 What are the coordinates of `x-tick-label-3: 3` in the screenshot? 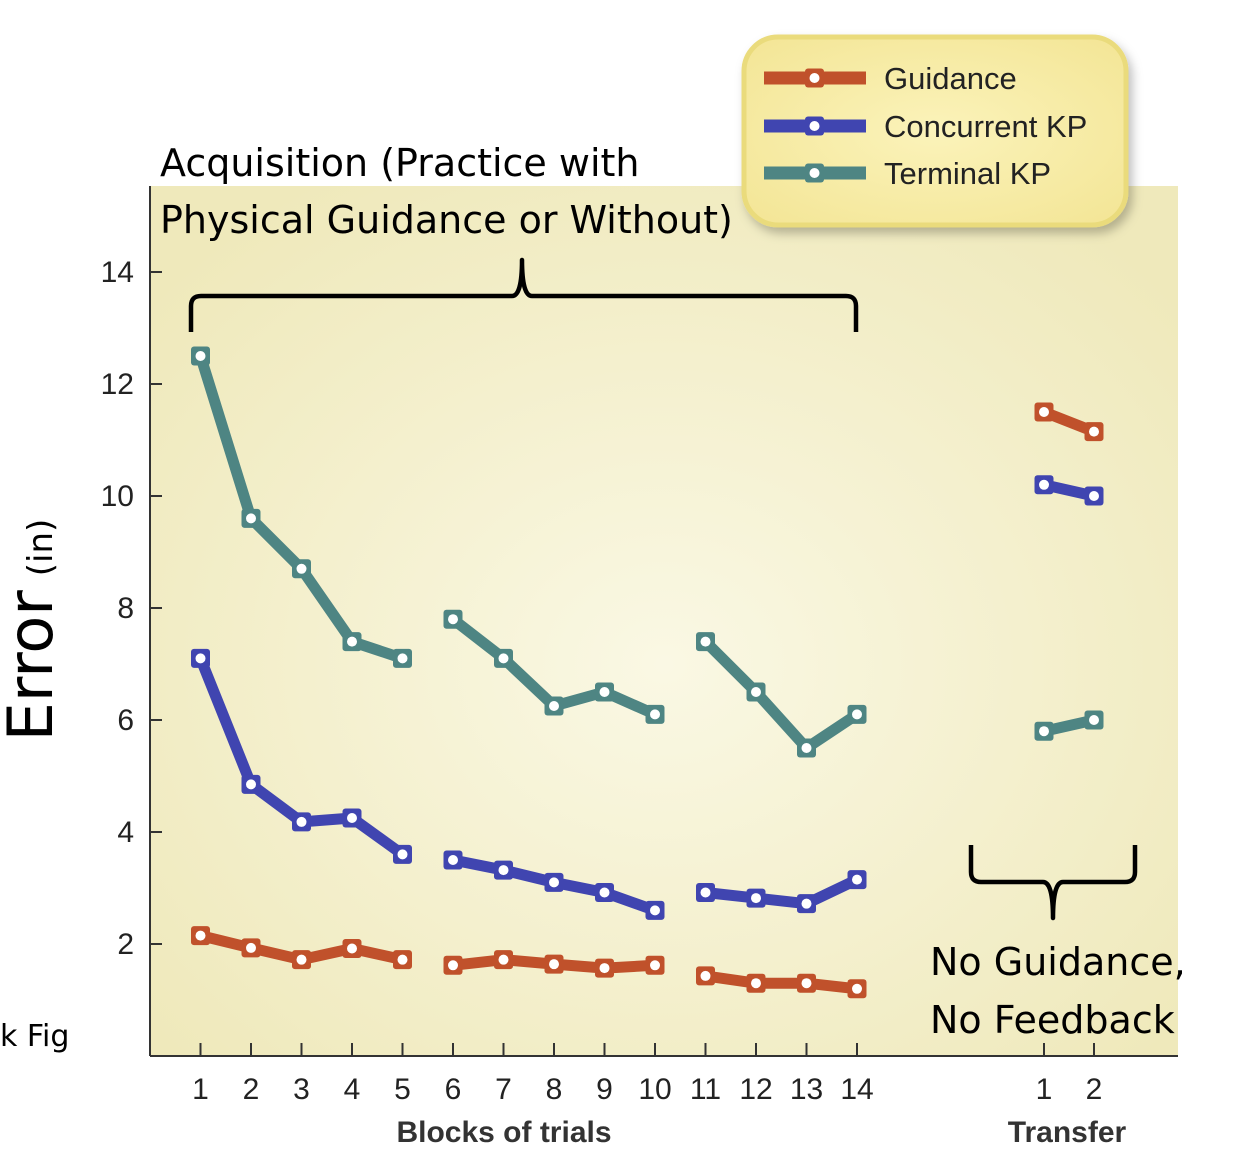 It's located at (301, 1089).